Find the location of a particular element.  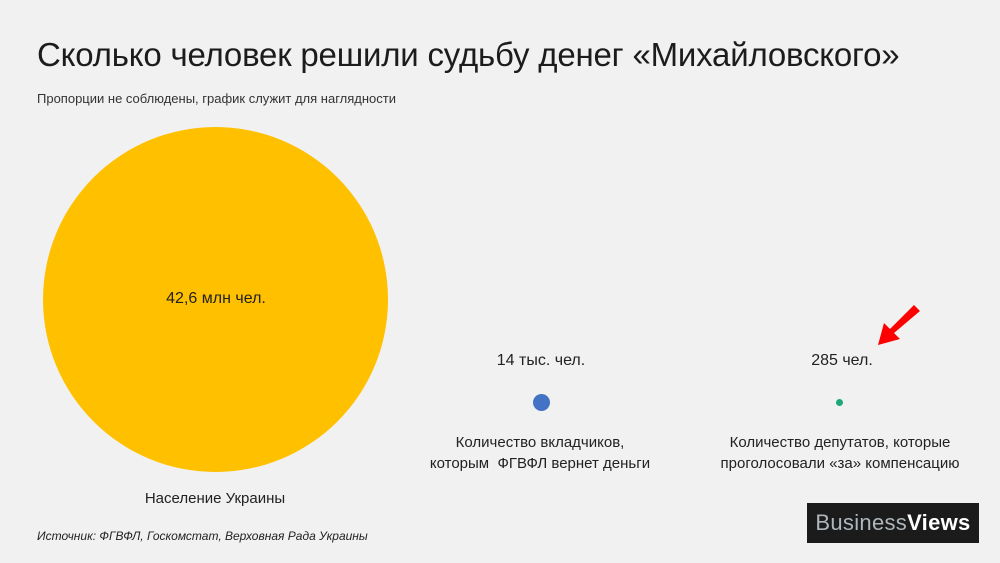

red-arrow-icon is located at coordinates (899, 325).